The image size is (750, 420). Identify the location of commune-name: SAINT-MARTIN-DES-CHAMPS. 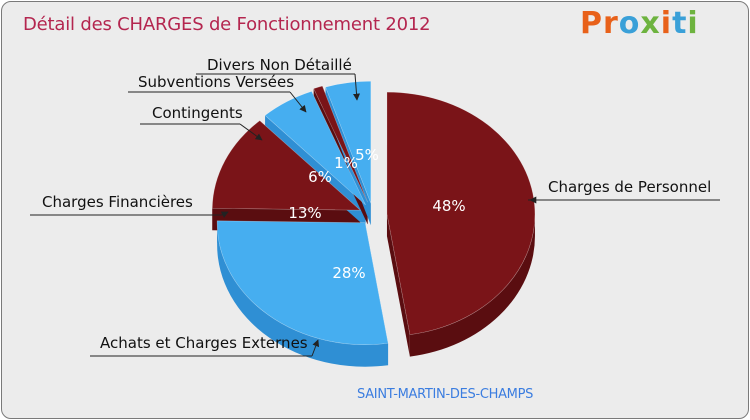
(445, 394).